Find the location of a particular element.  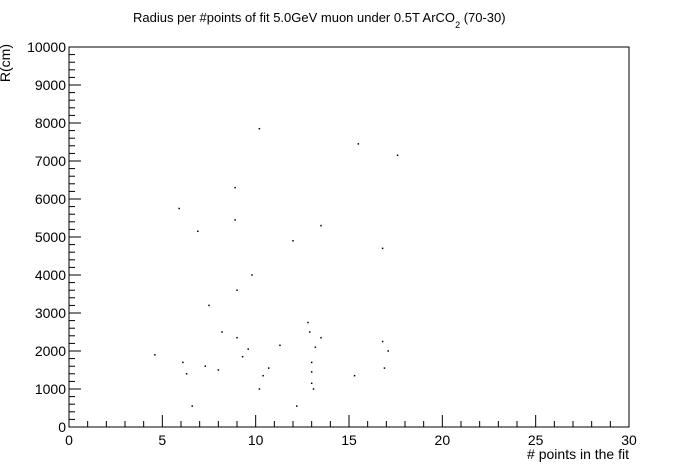

y-tick-label: 5000 is located at coordinates (50, 237).